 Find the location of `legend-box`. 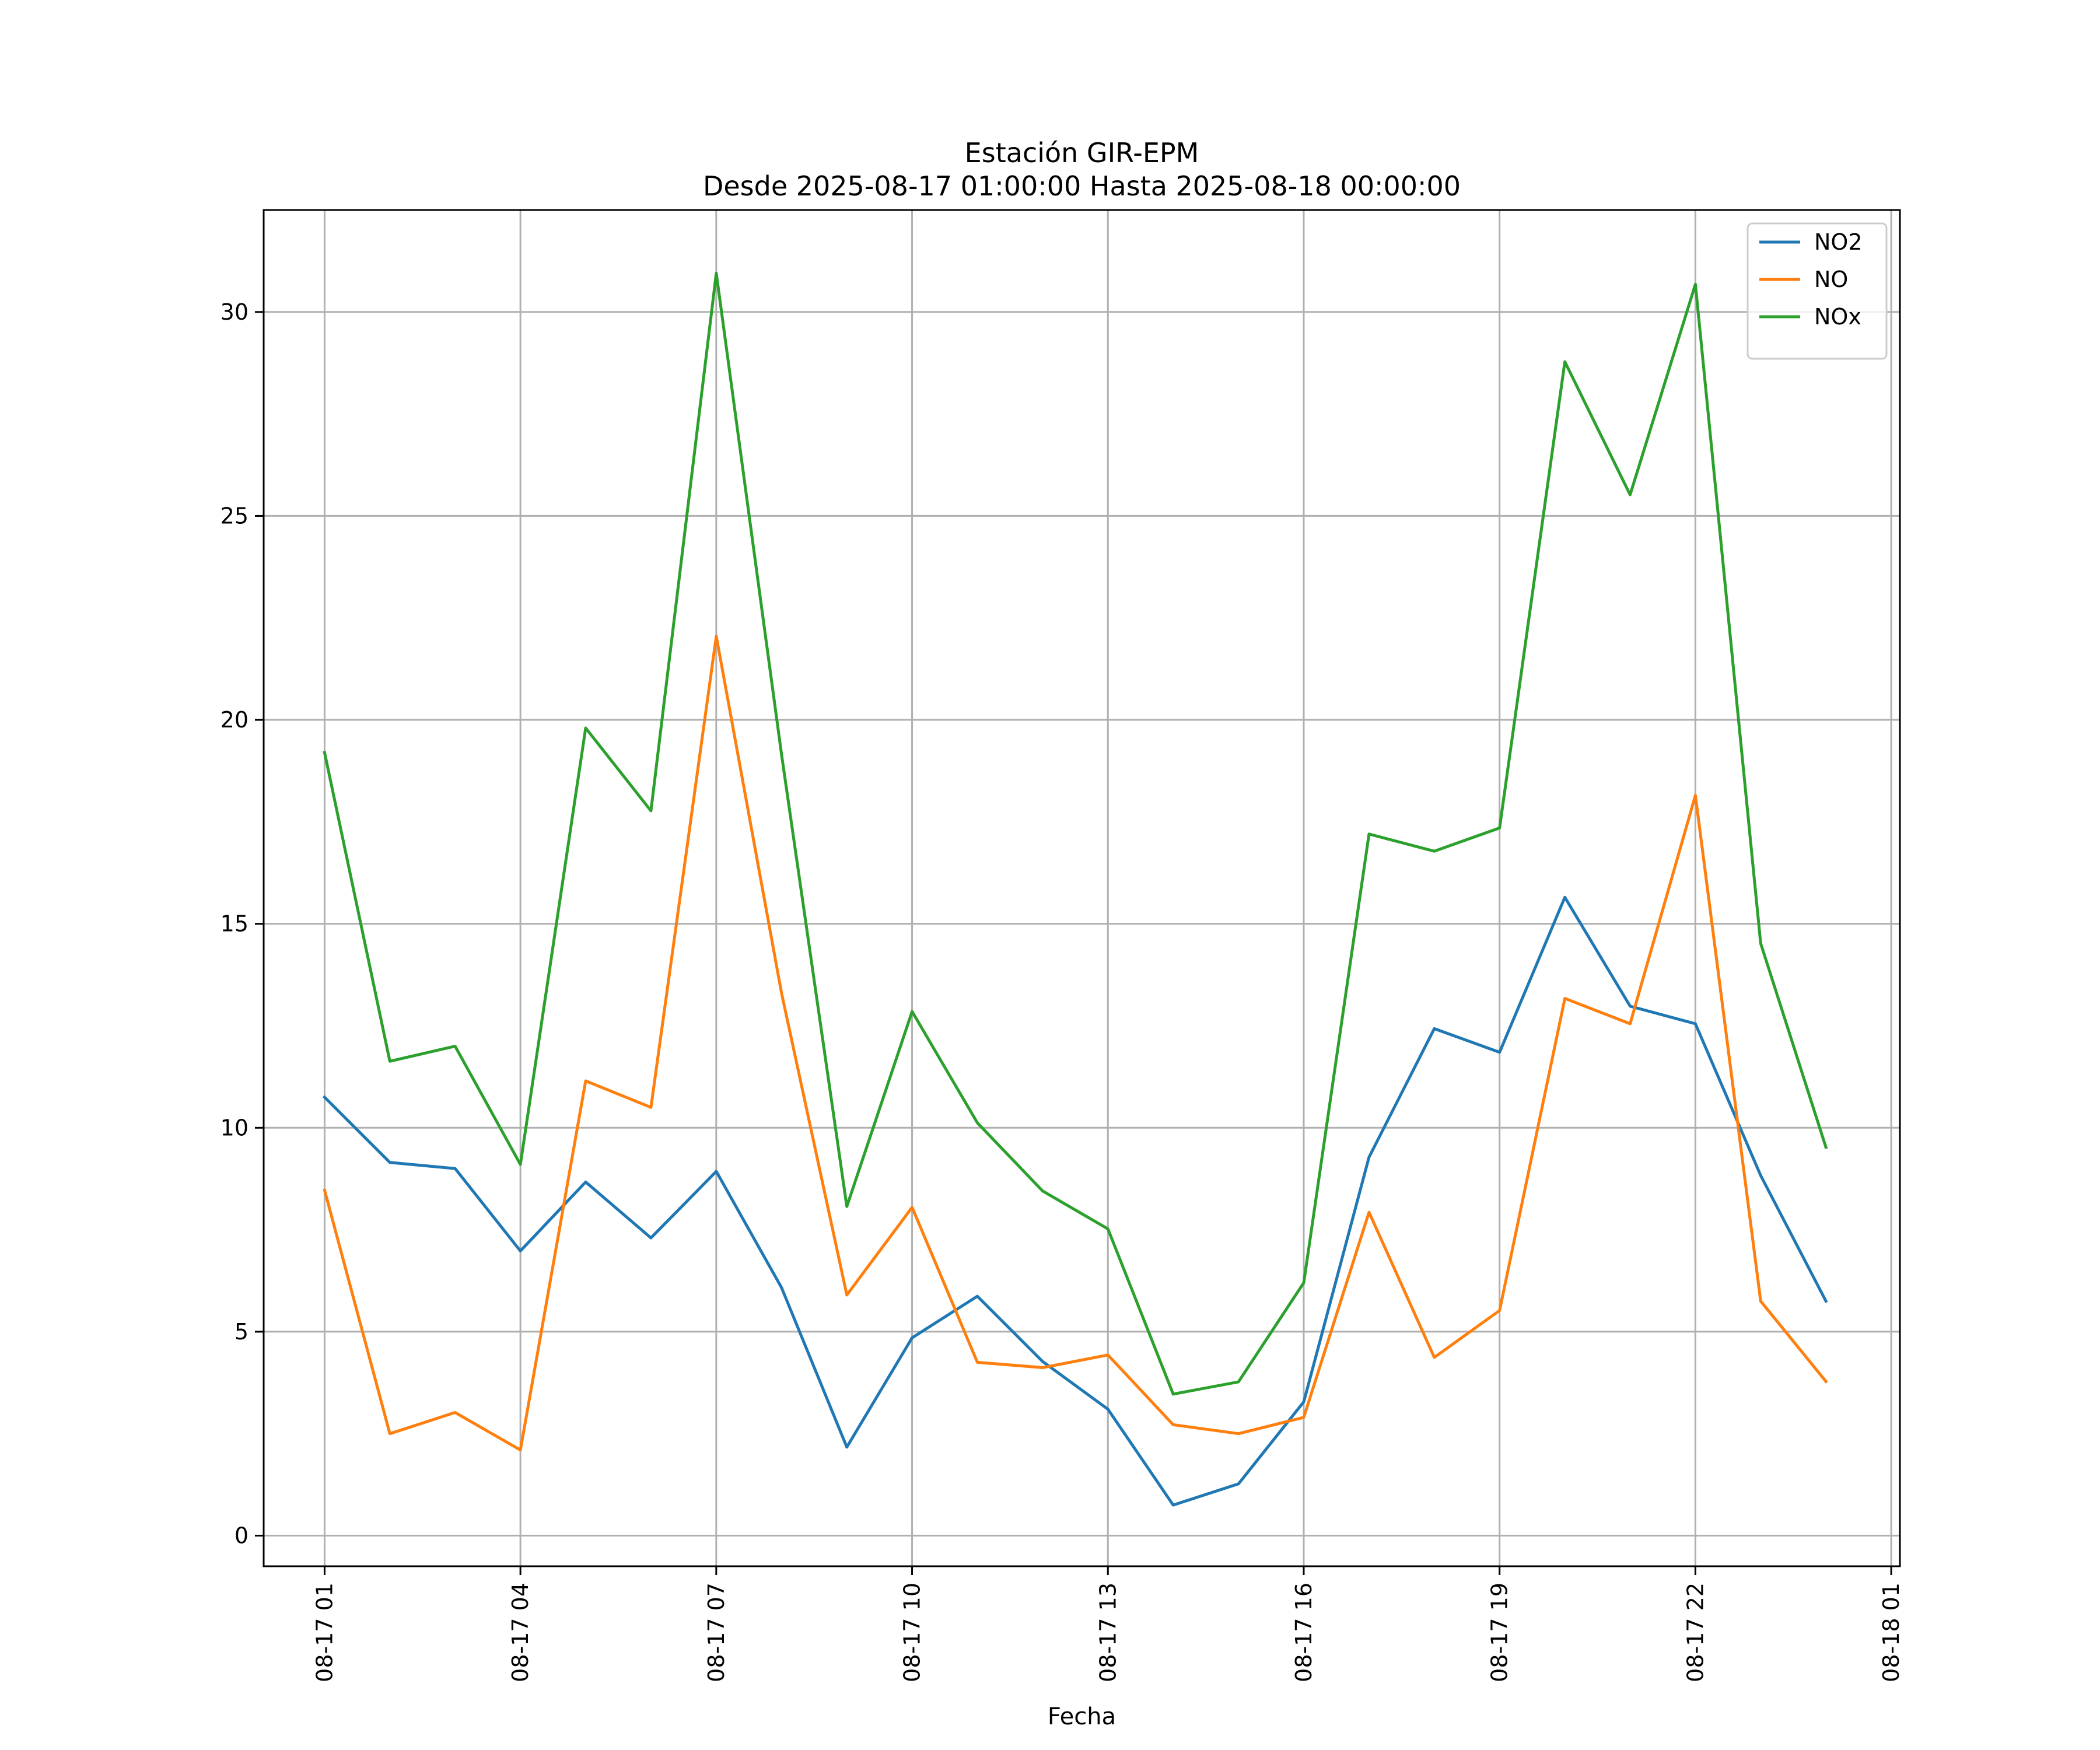

legend-box is located at coordinates (1817, 291).